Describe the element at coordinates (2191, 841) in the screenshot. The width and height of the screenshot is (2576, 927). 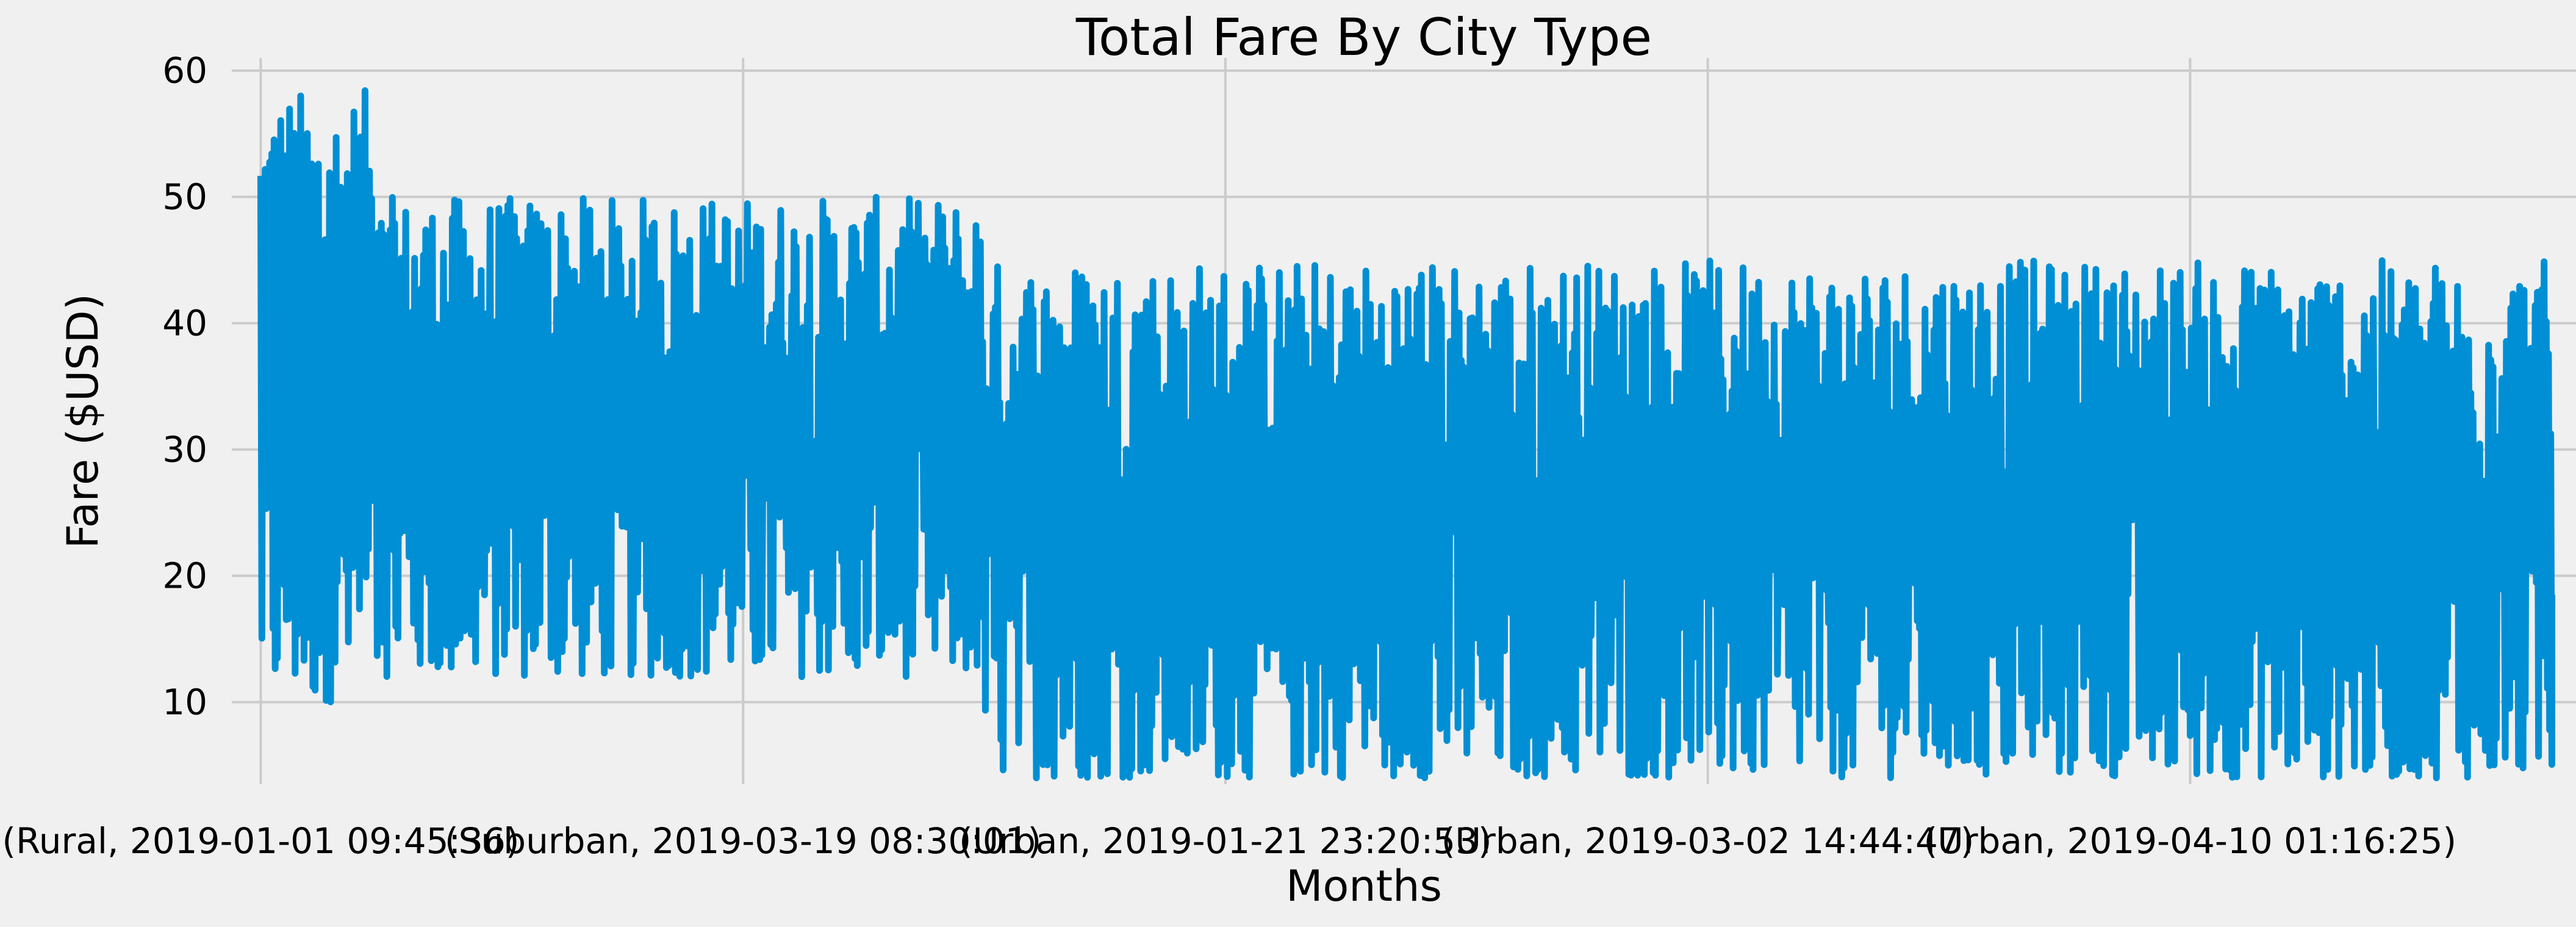
I see `x-tick-label: (Urban, 2019-04-10 01:16:25)` at that location.